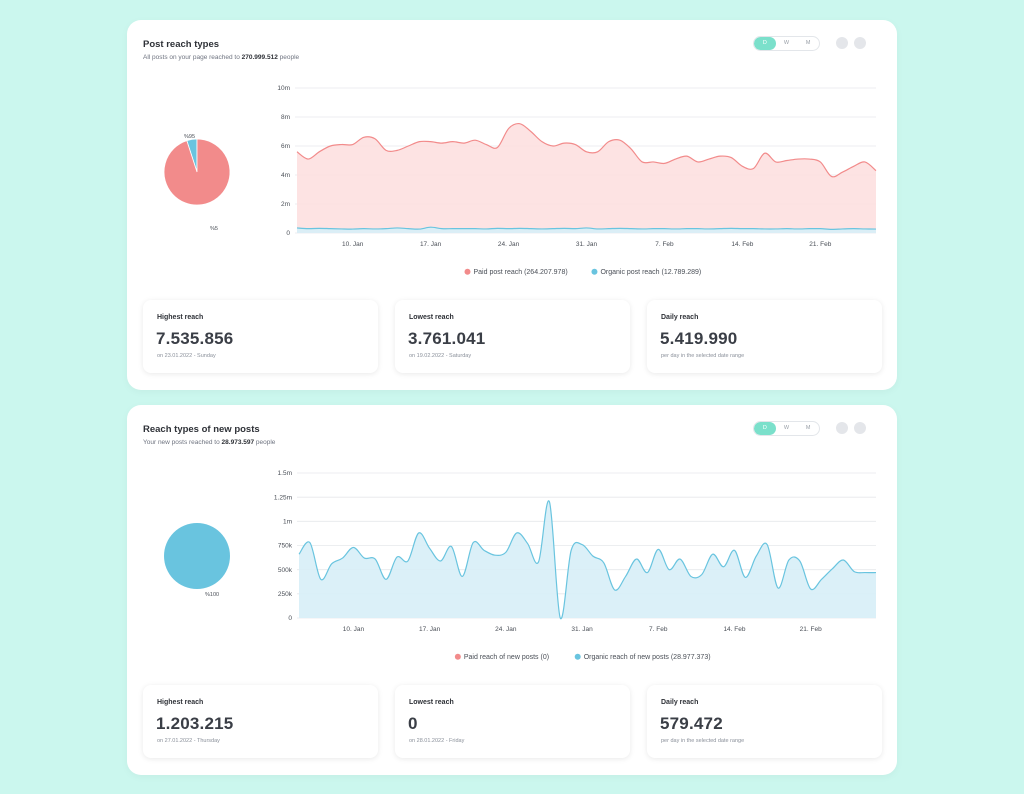 The height and width of the screenshot is (794, 1024). What do you see at coordinates (214, 229) in the screenshot?
I see `pie-label: %5` at bounding box center [214, 229].